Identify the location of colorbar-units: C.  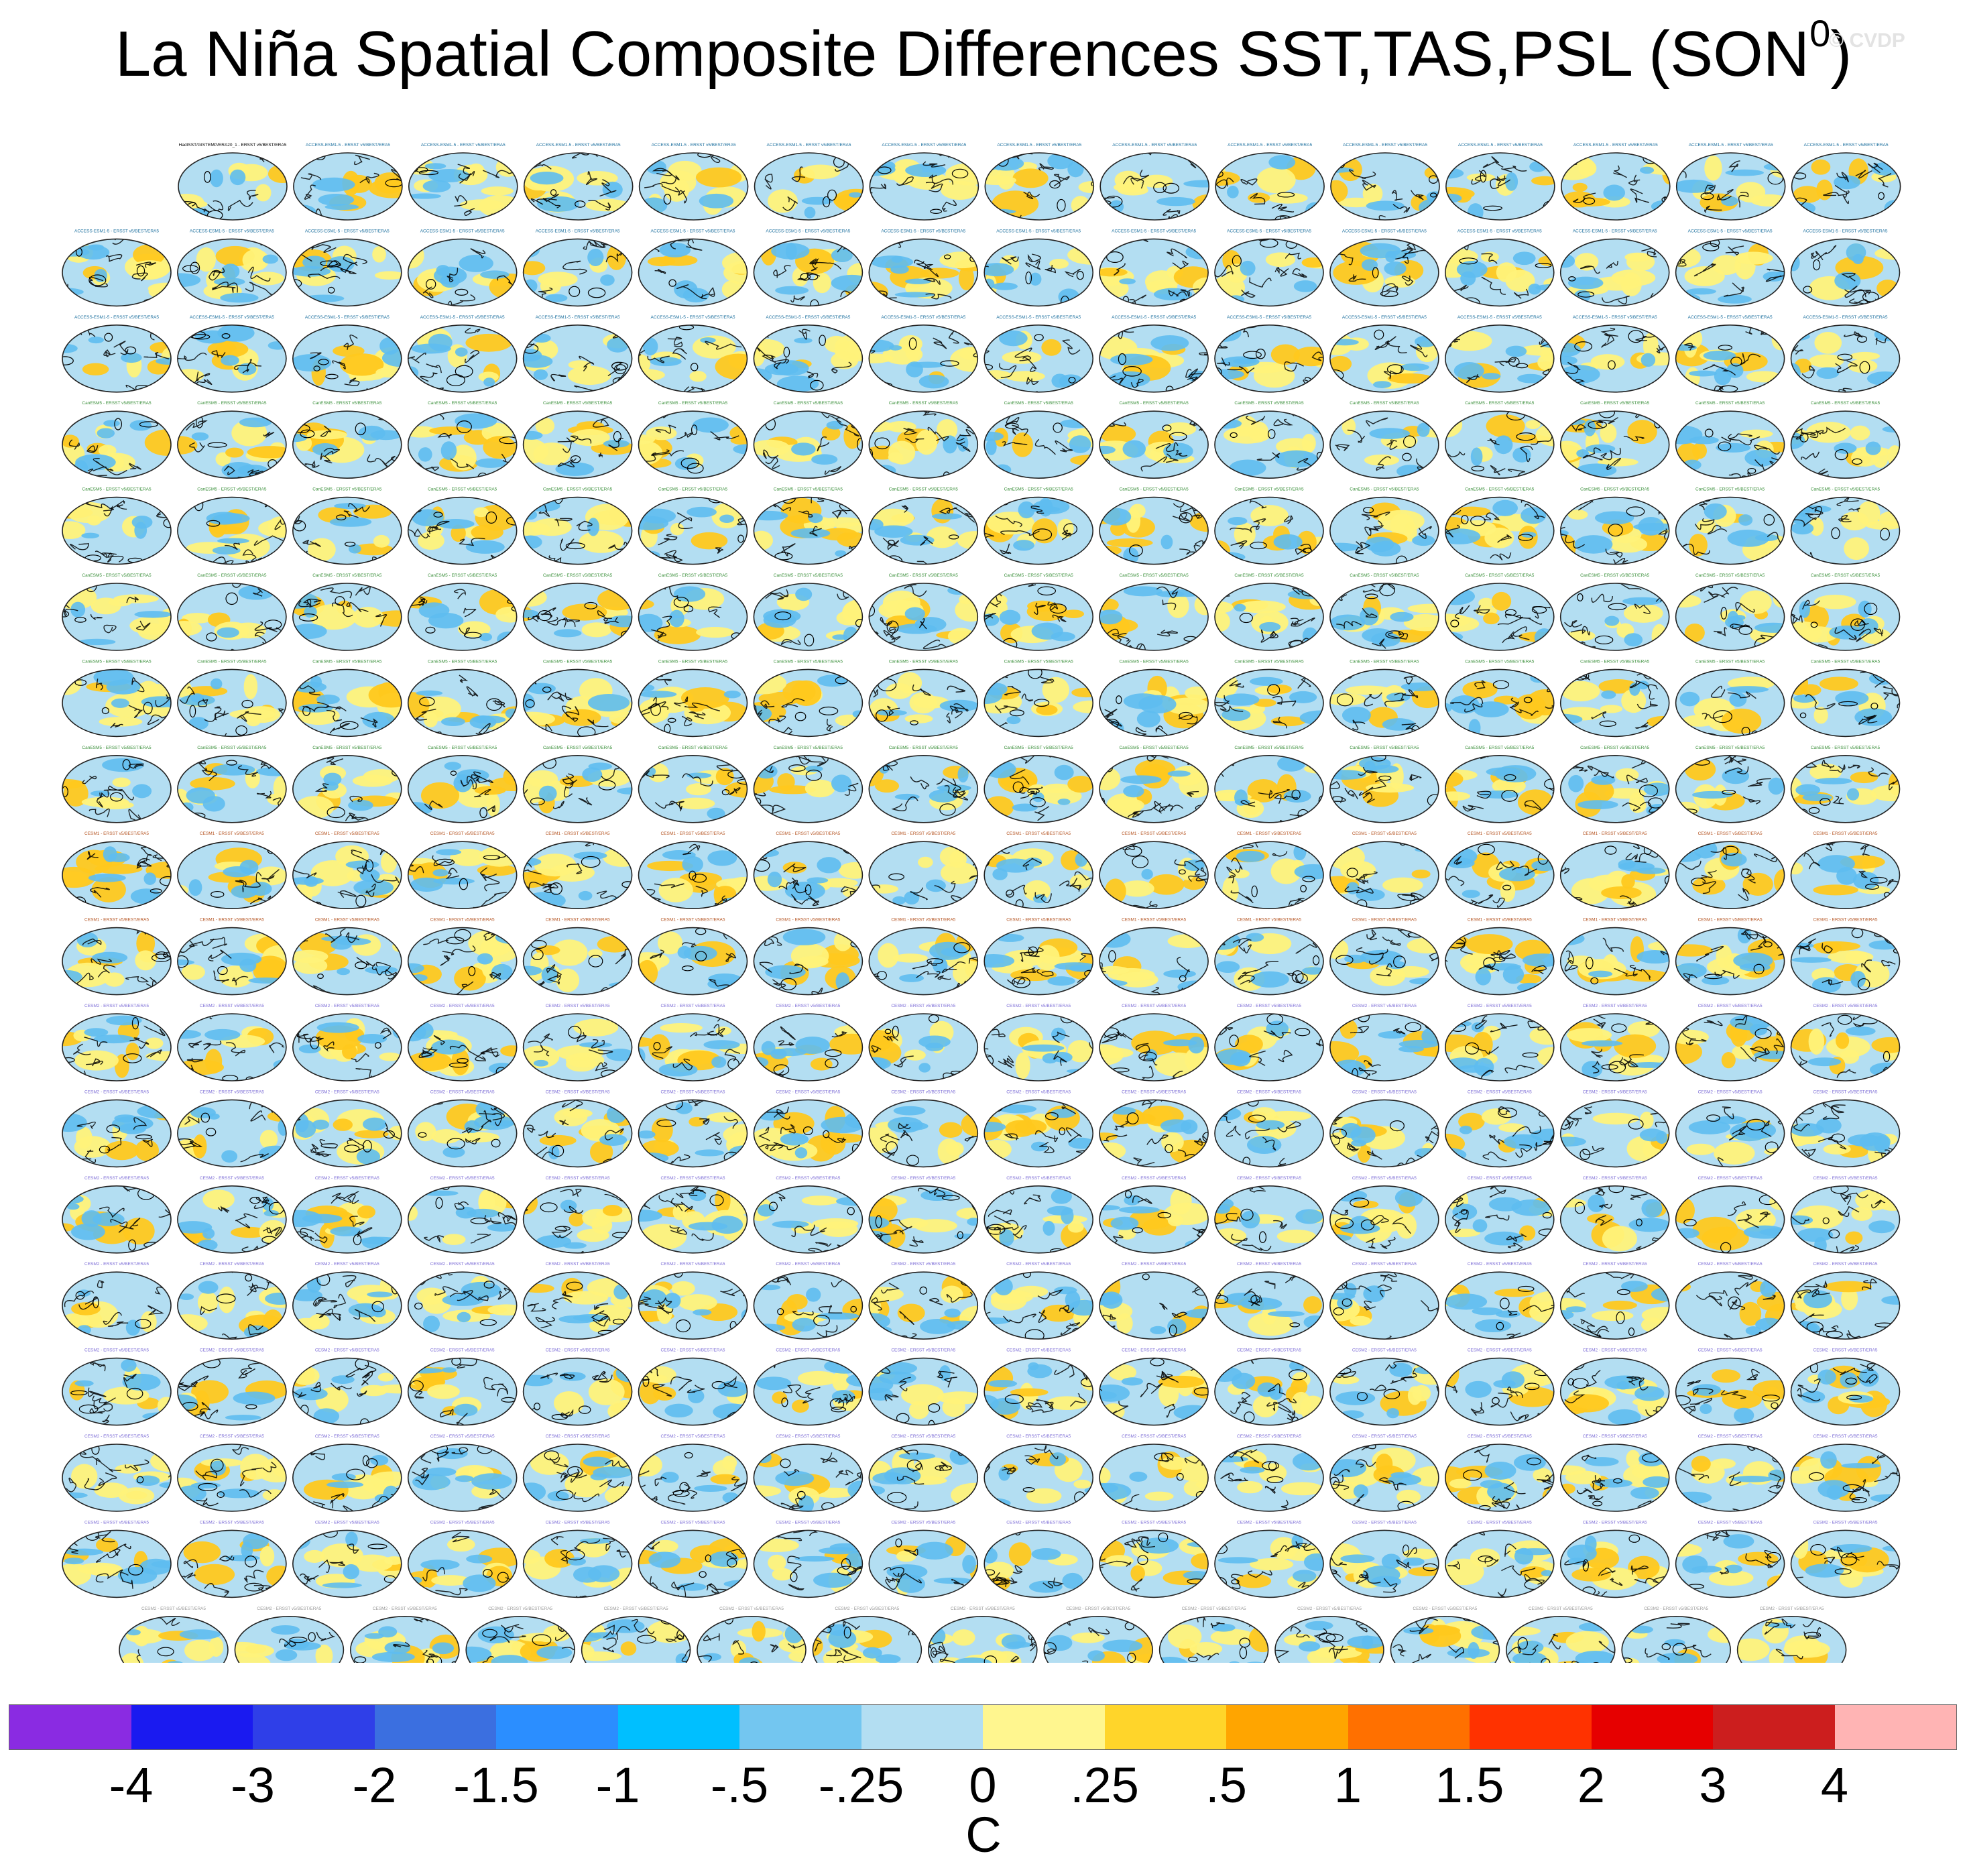
(983, 1835).